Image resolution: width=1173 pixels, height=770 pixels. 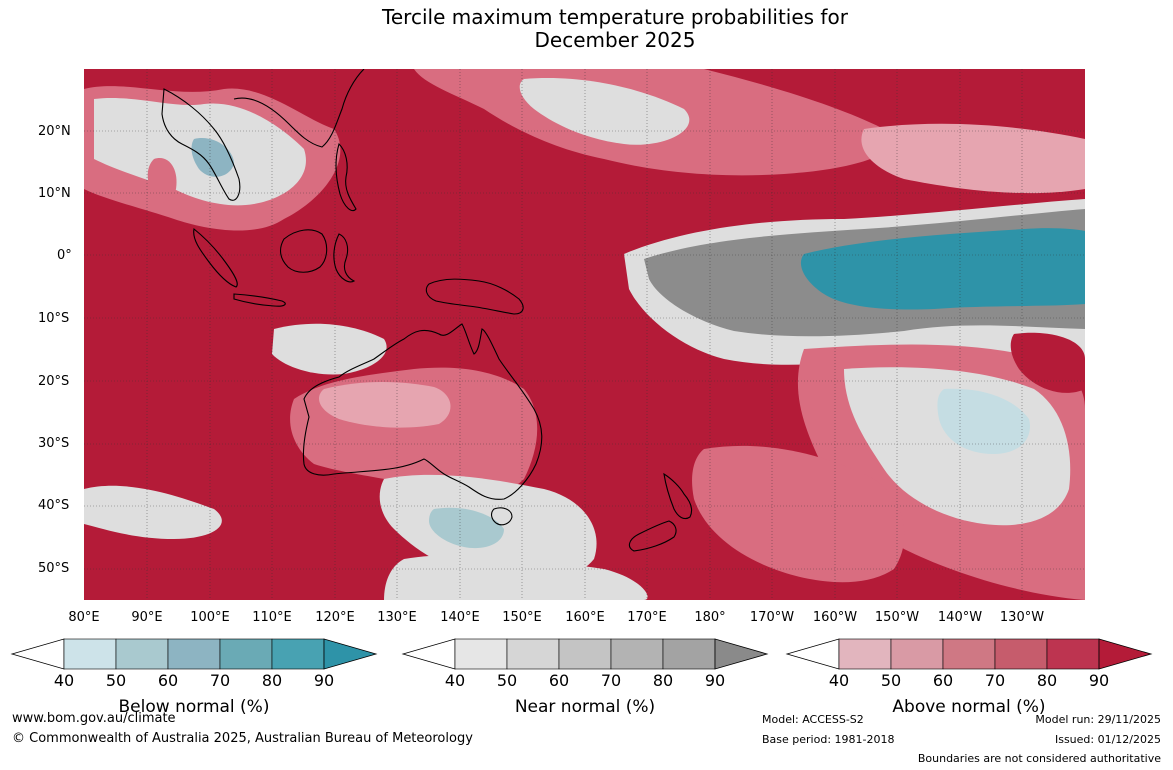 What do you see at coordinates (428, 654) in the screenshot?
I see `near-cbar-arrow-left` at bounding box center [428, 654].